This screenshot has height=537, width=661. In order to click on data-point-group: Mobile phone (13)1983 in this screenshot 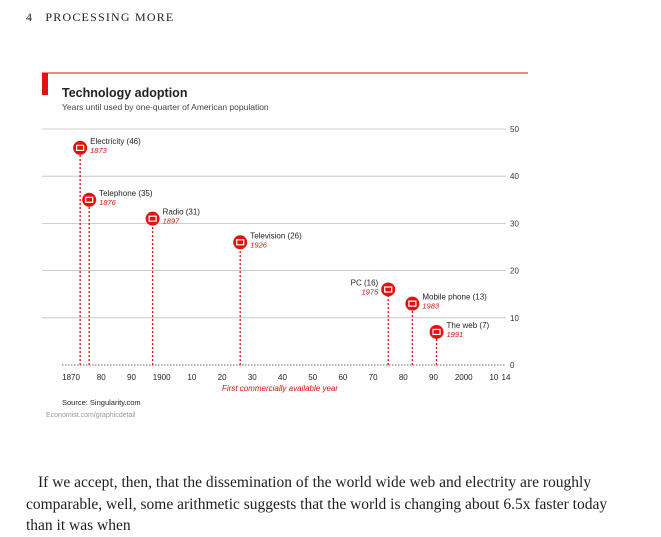, I will do `click(446, 302)`.